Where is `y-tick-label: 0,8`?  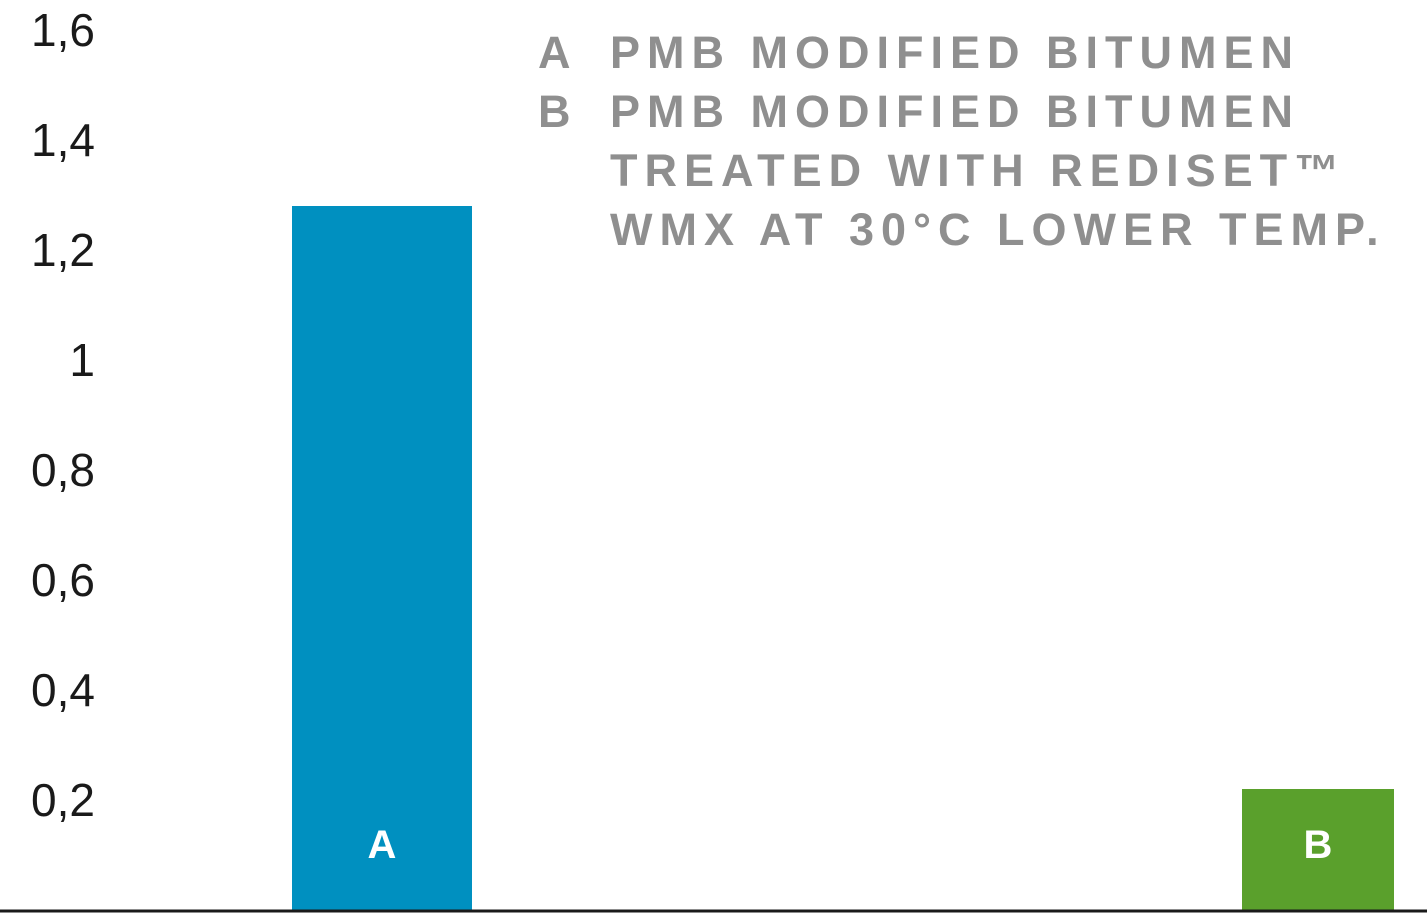
y-tick-label: 0,8 is located at coordinates (63, 470).